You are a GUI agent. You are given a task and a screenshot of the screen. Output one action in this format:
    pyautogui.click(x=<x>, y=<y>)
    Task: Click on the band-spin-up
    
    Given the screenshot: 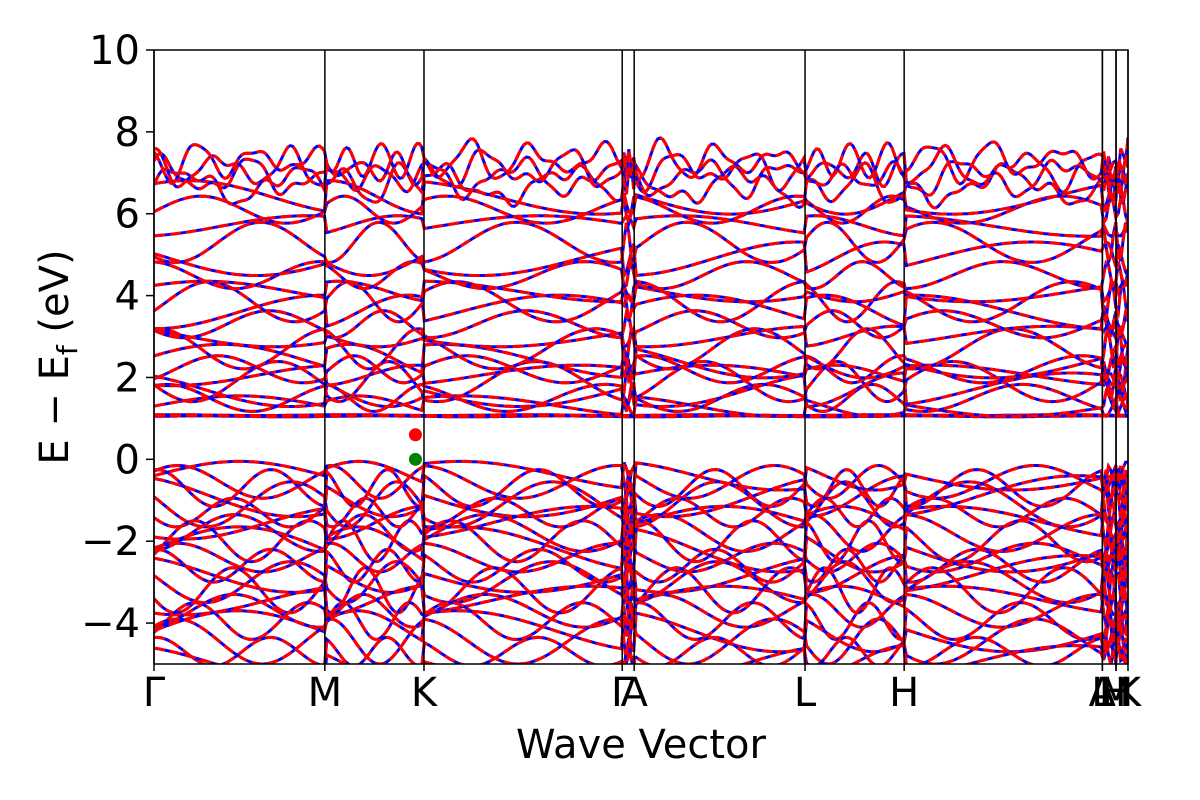 What is the action you would take?
    pyautogui.click(x=641, y=541)
    